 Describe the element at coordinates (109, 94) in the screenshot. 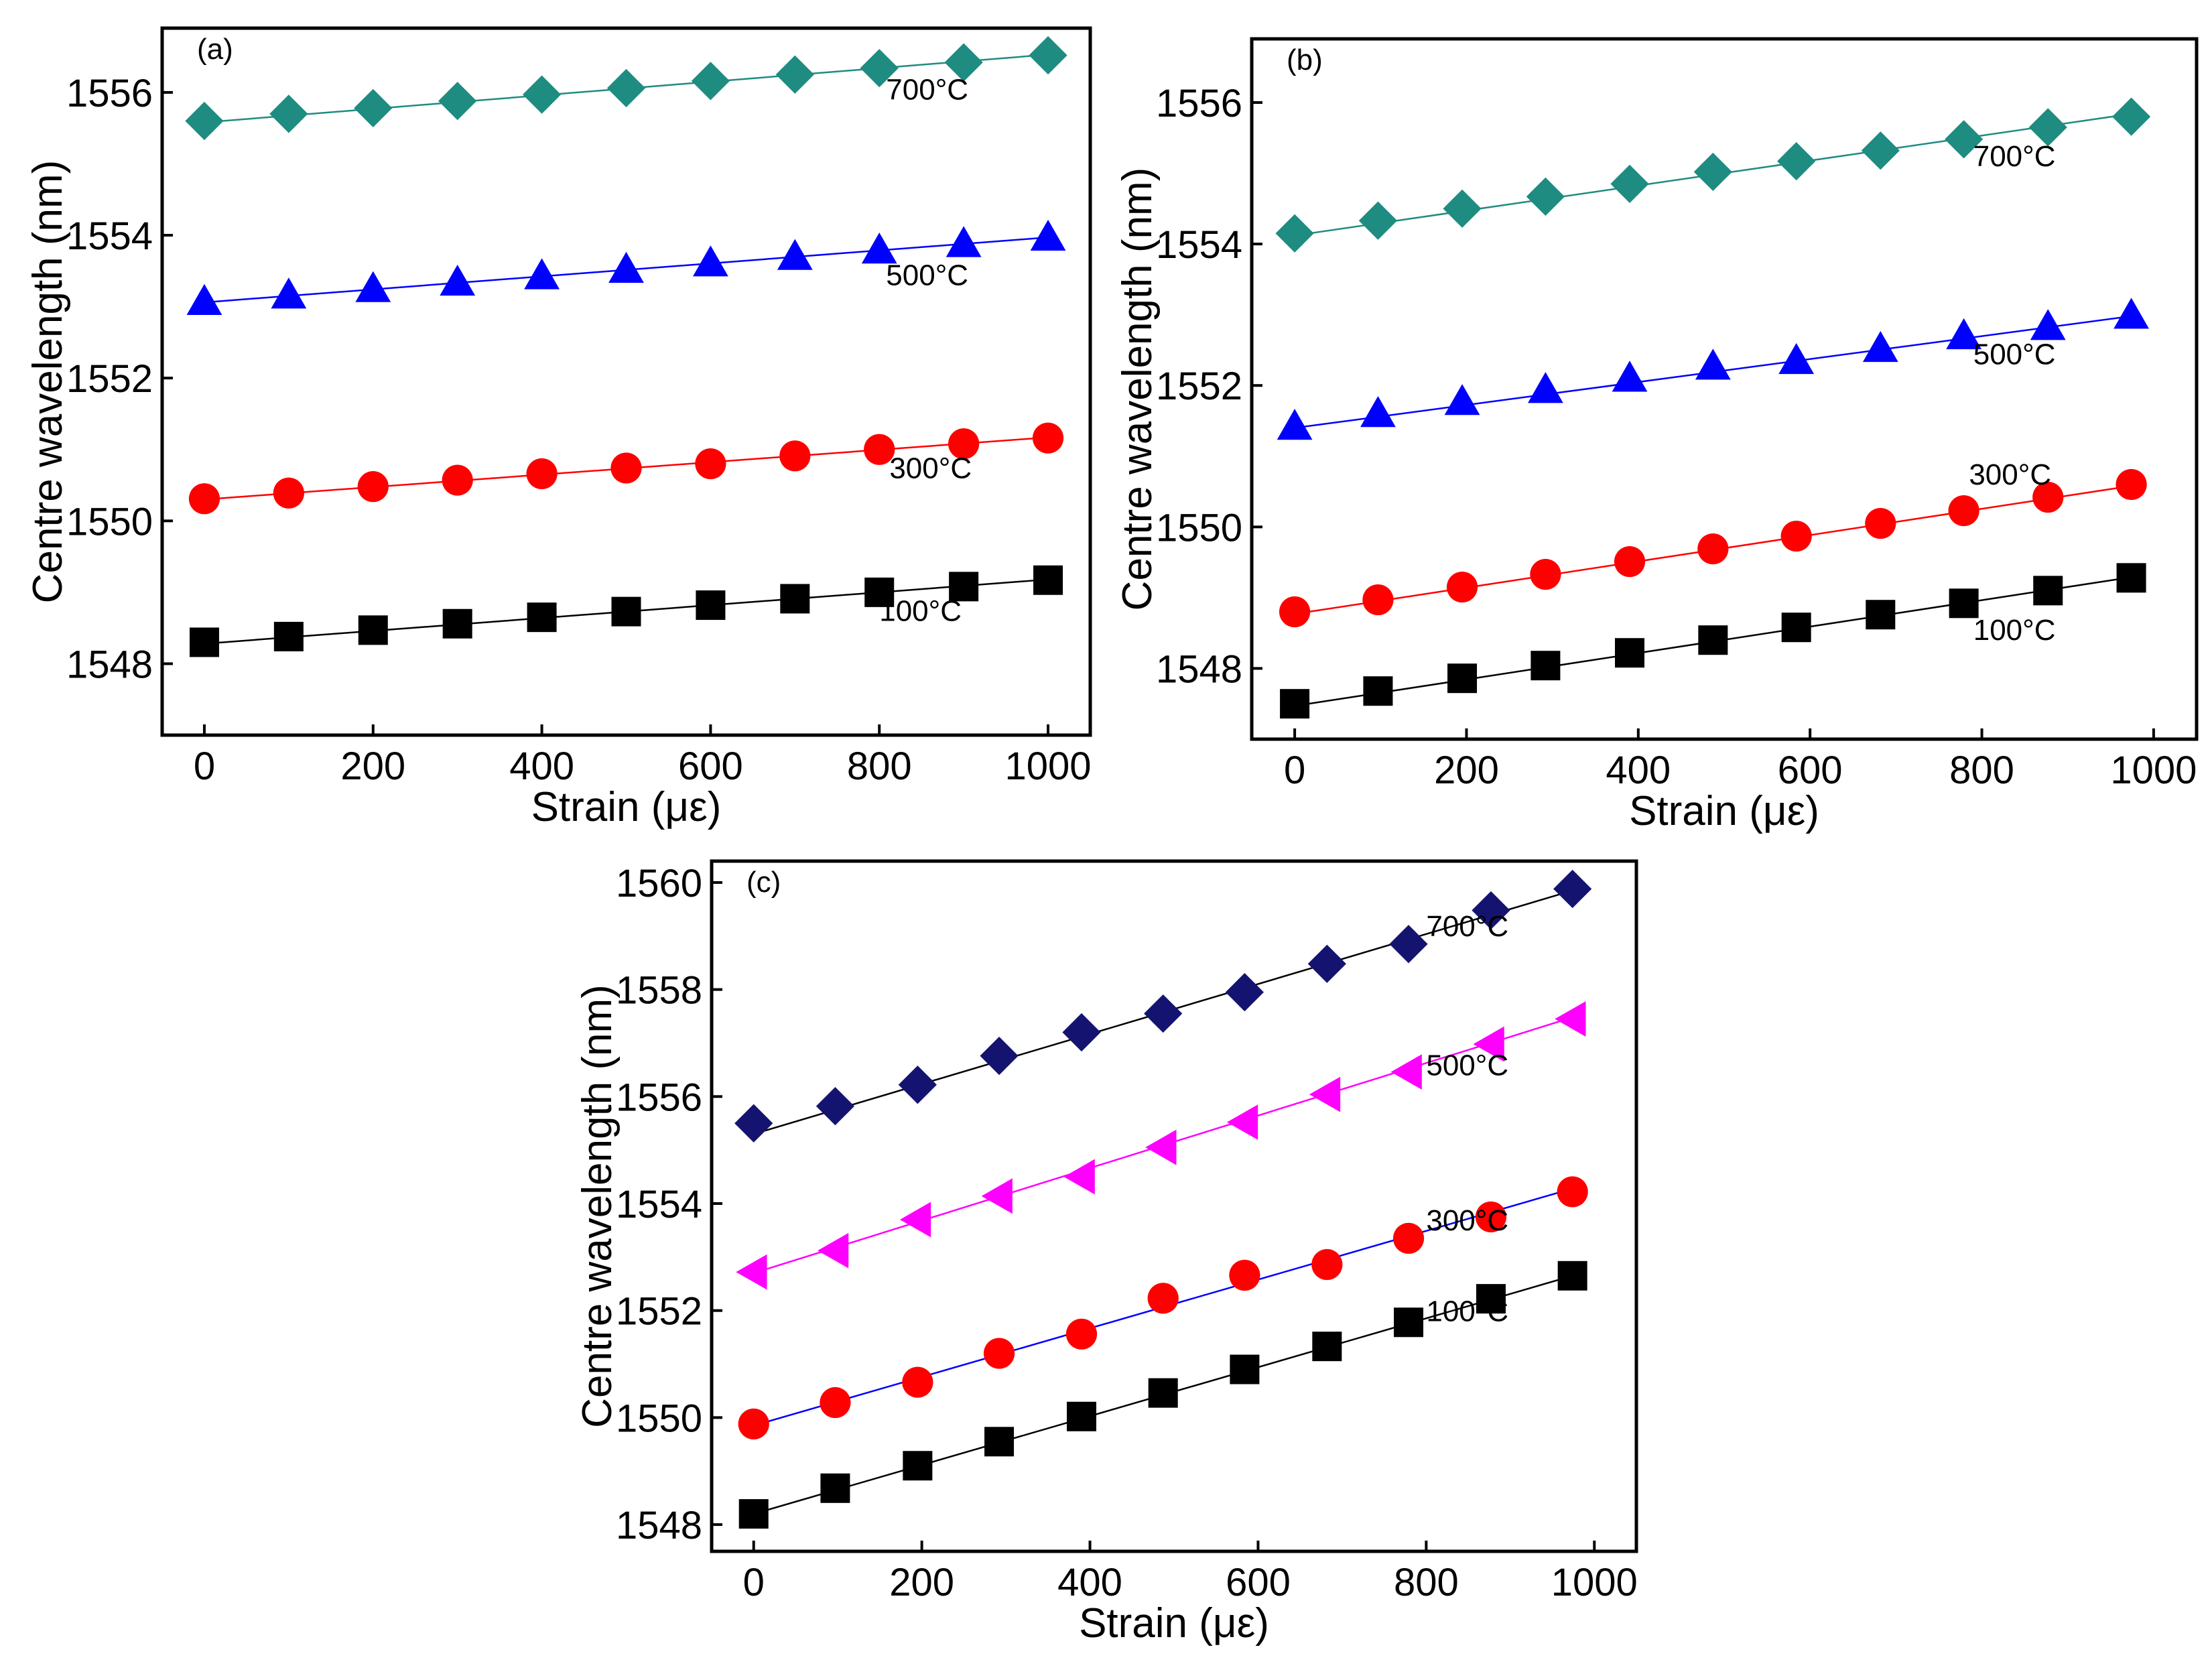

I see `y-tick-label: 1556` at that location.